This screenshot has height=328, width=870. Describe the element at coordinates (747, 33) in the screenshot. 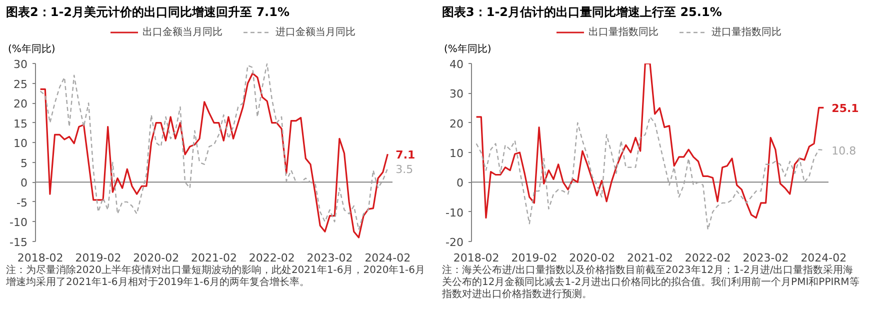

I see `legend-label: 进口量指数同比` at that location.